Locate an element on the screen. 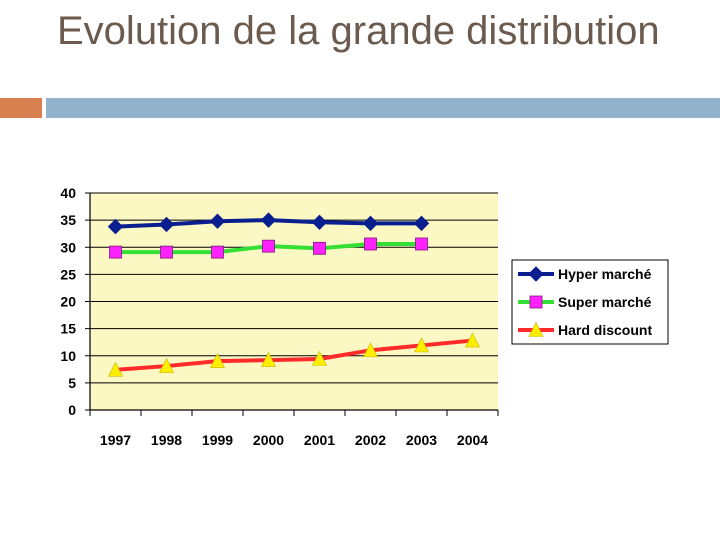 The image size is (720, 540). series-line is located at coordinates (294, 355).